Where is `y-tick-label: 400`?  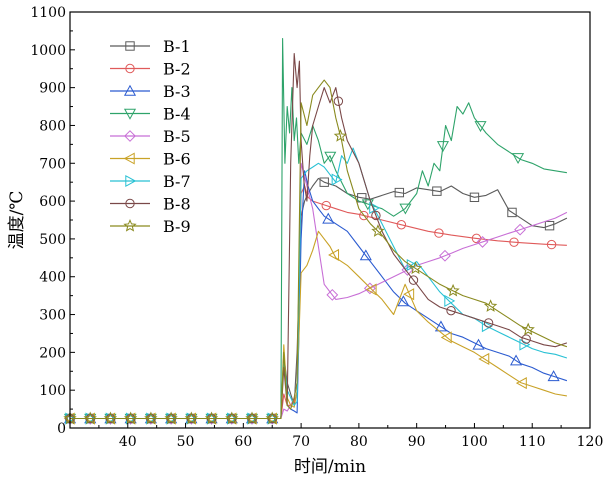
y-tick-label: 400 is located at coordinates (52, 278).